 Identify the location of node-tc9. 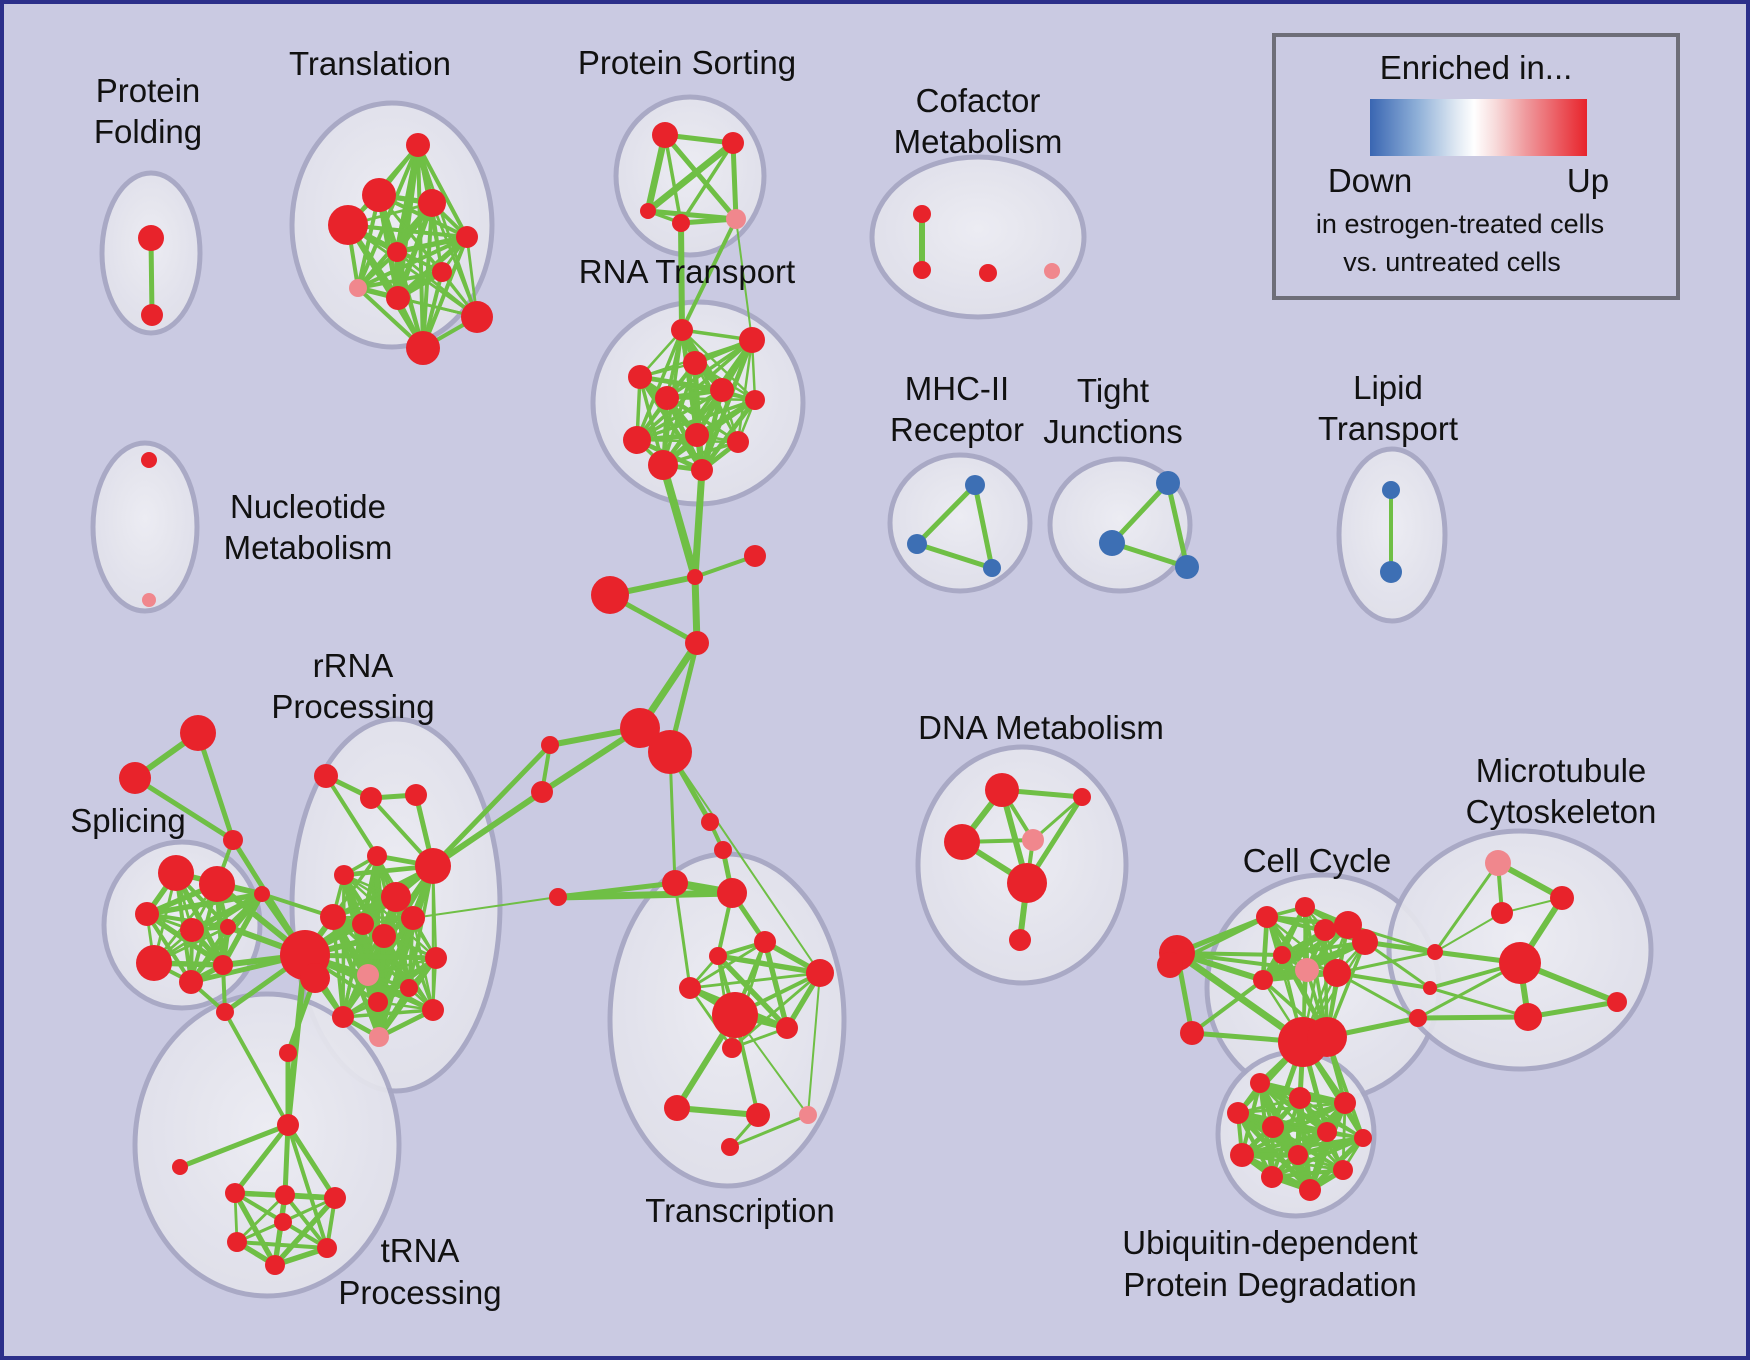
(732, 1048).